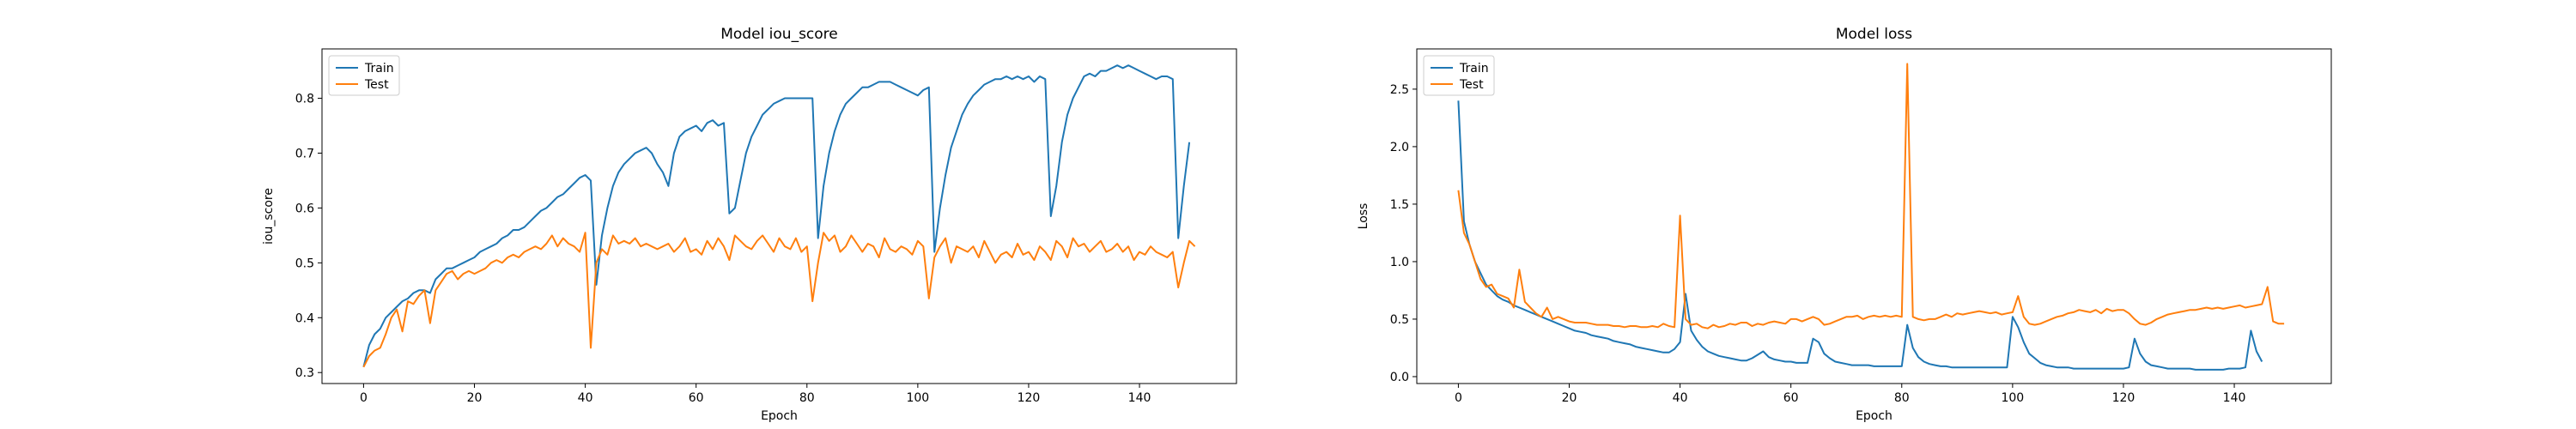  I want to click on series-line-test, so click(779, 300).